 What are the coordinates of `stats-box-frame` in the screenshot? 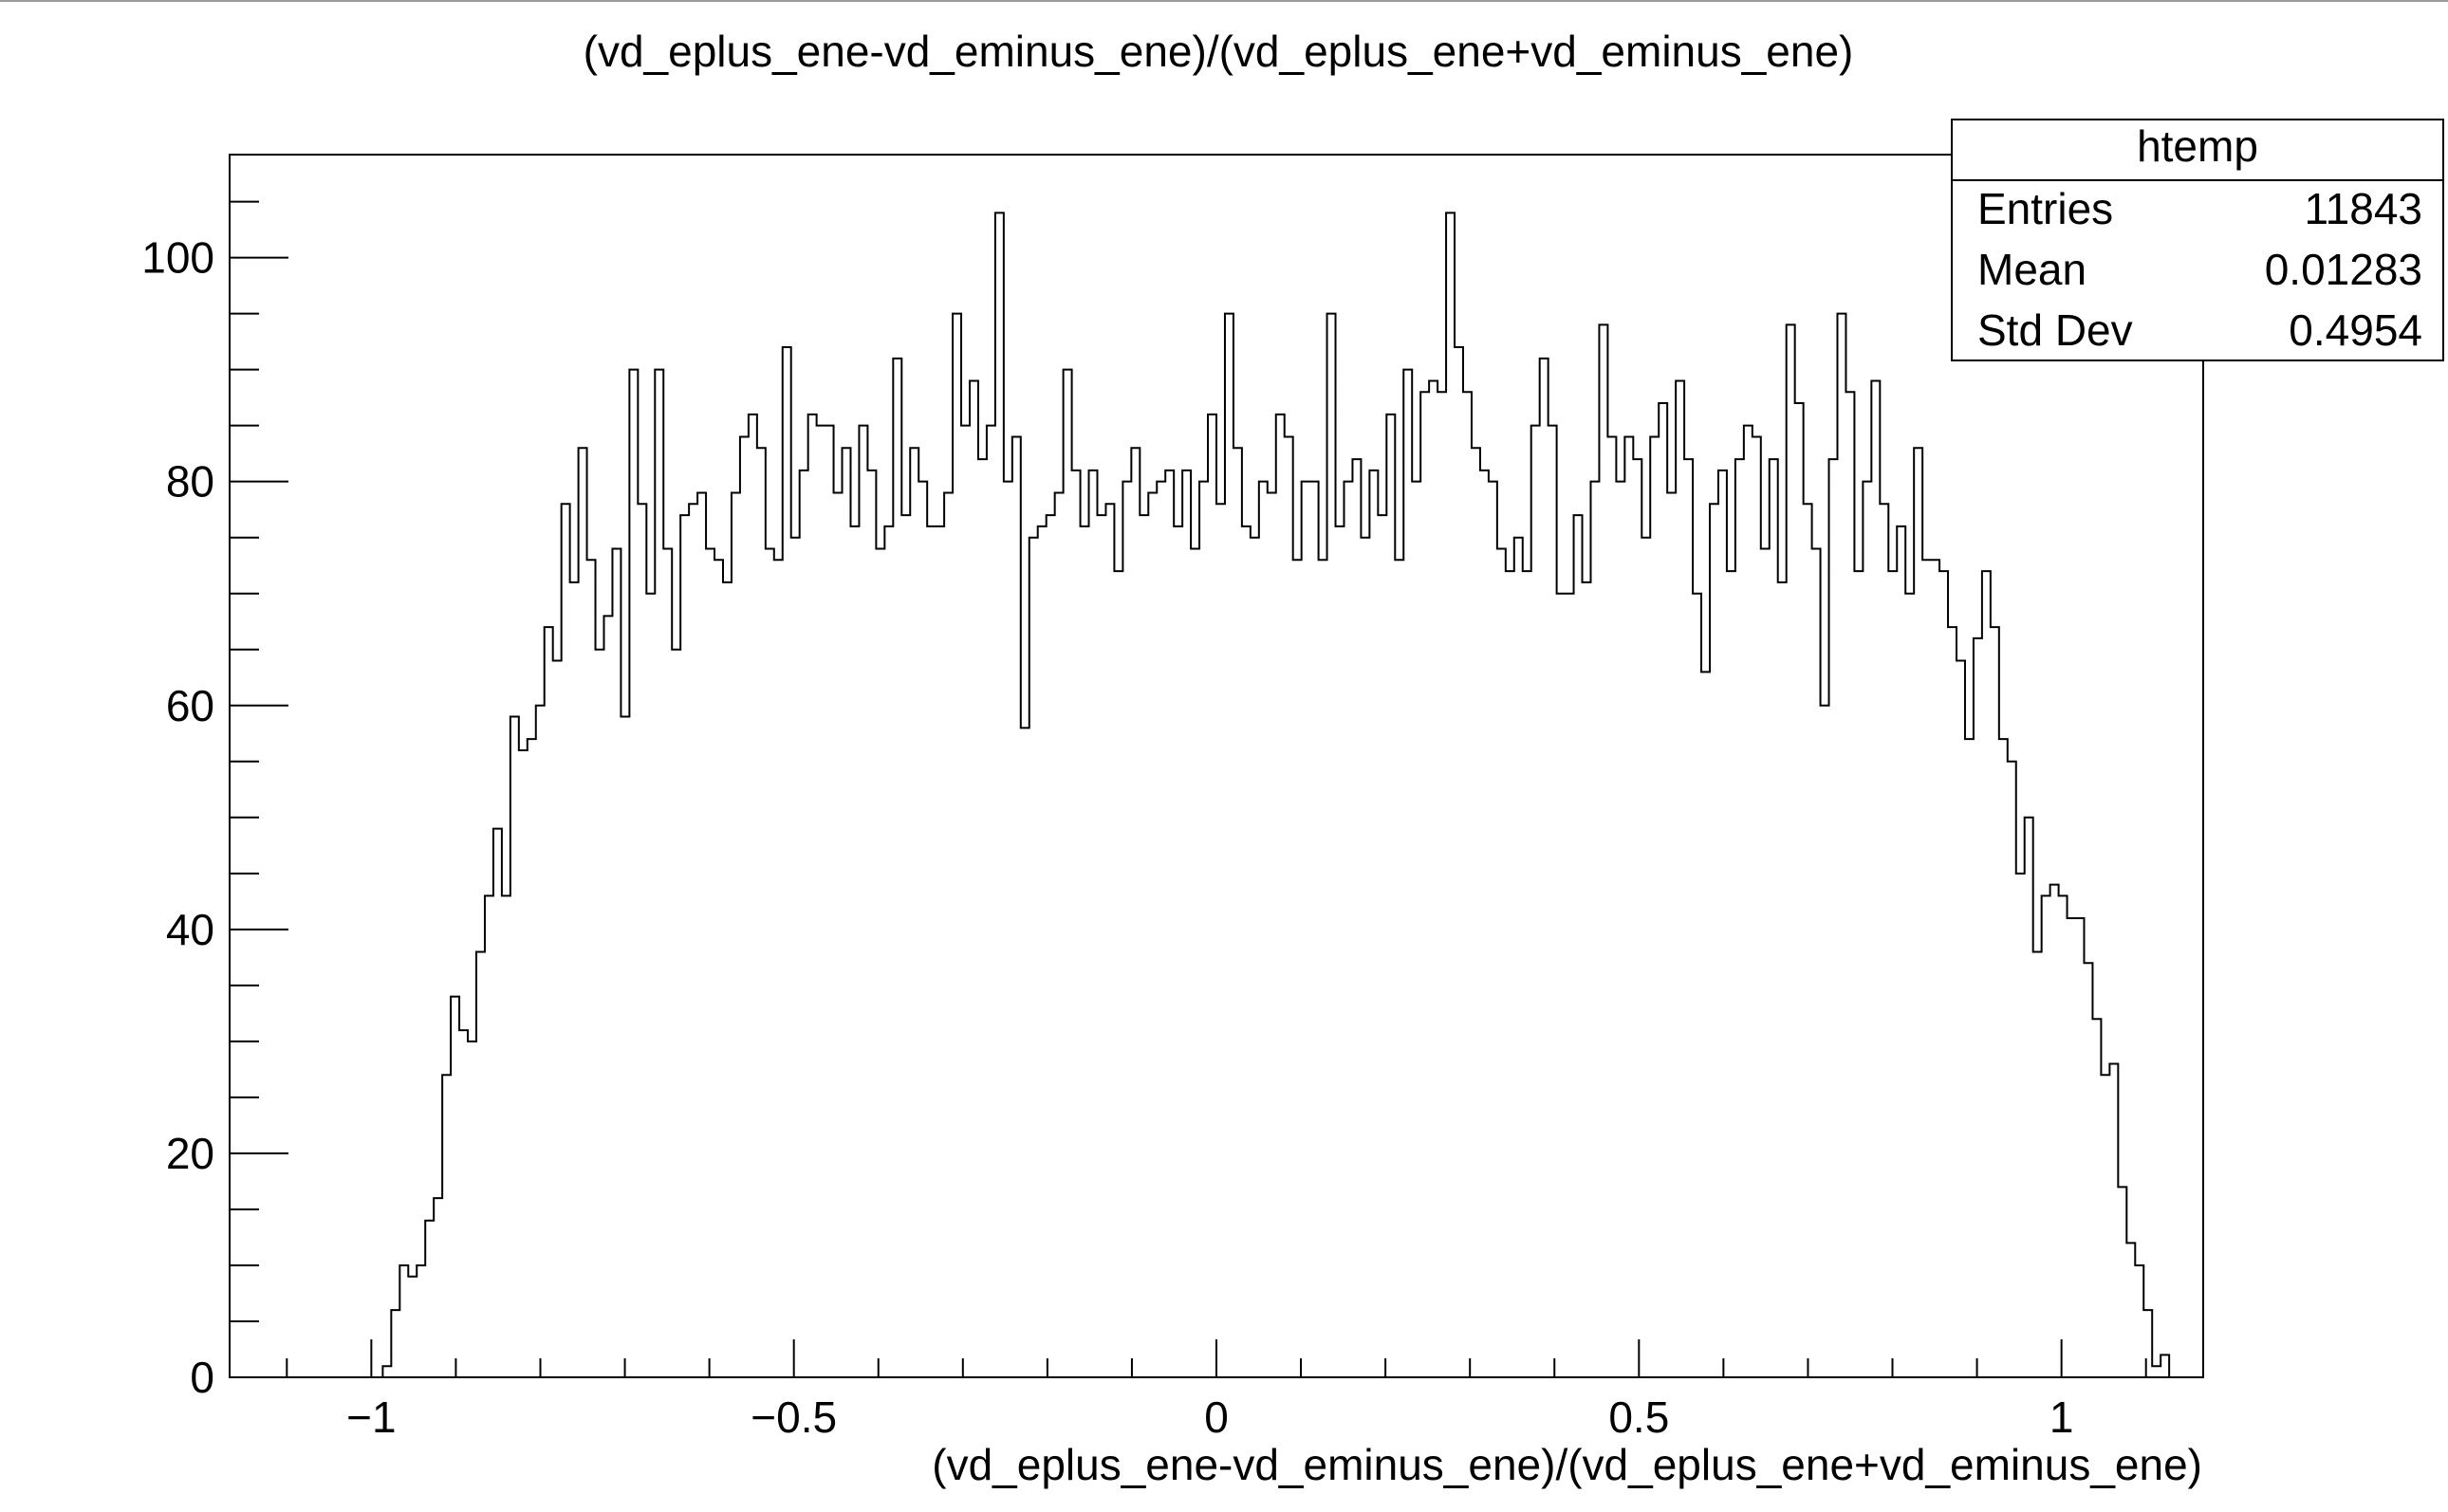 It's located at (2197, 240).